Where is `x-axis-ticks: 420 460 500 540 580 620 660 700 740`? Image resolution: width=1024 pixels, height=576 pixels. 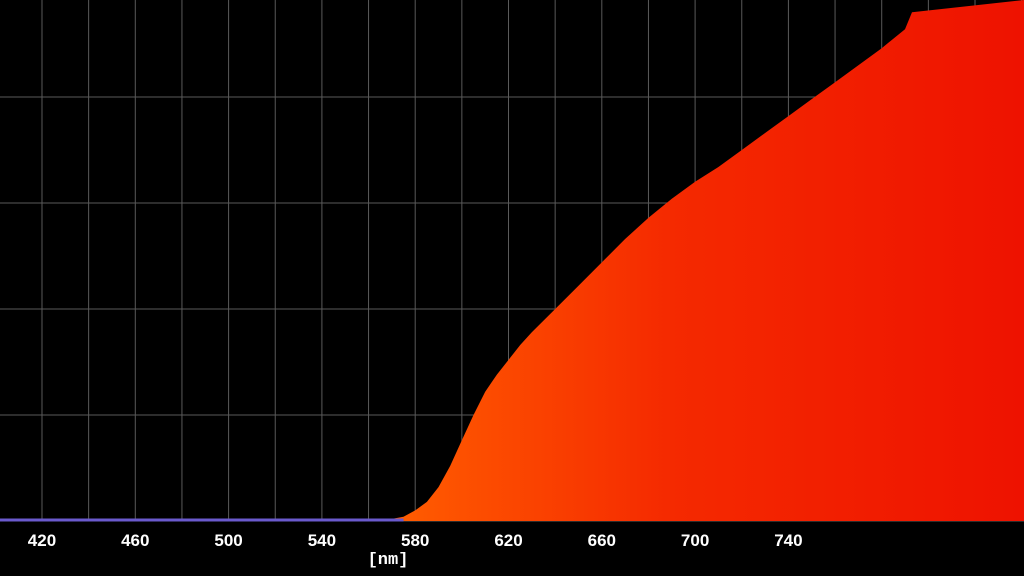
x-axis-ticks: 420 460 500 540 580 620 660 700 740 is located at coordinates (415, 540).